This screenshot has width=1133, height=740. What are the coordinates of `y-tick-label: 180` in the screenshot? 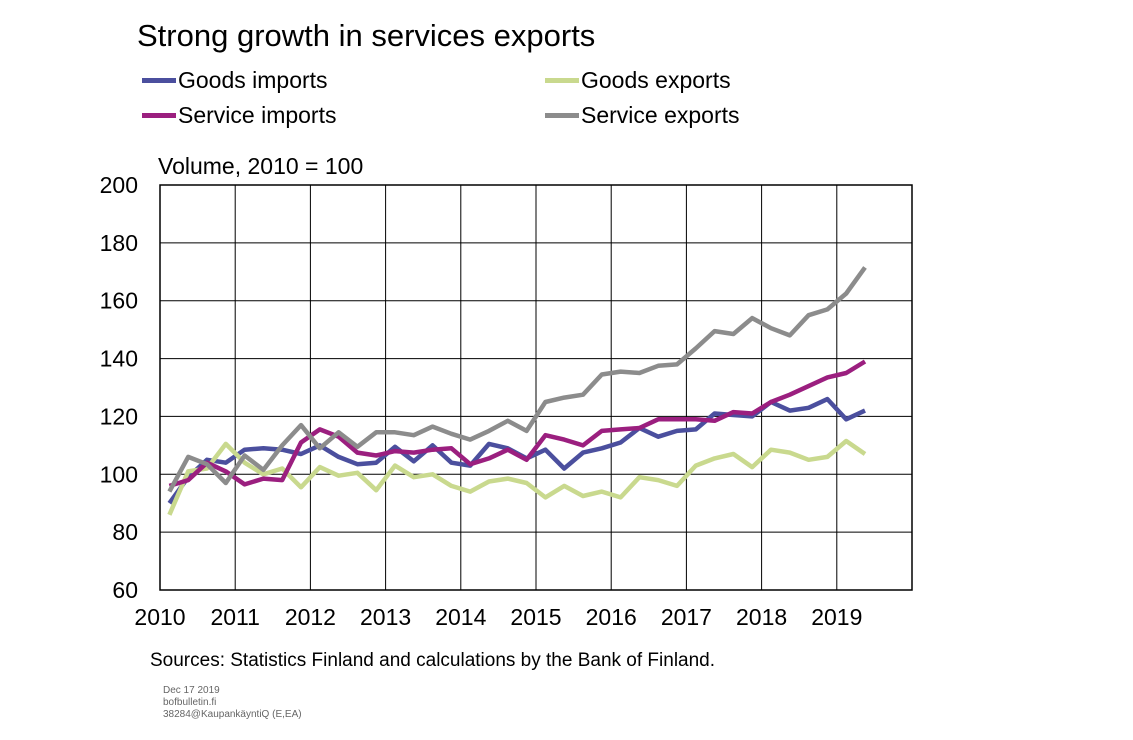 It's located at (119, 243).